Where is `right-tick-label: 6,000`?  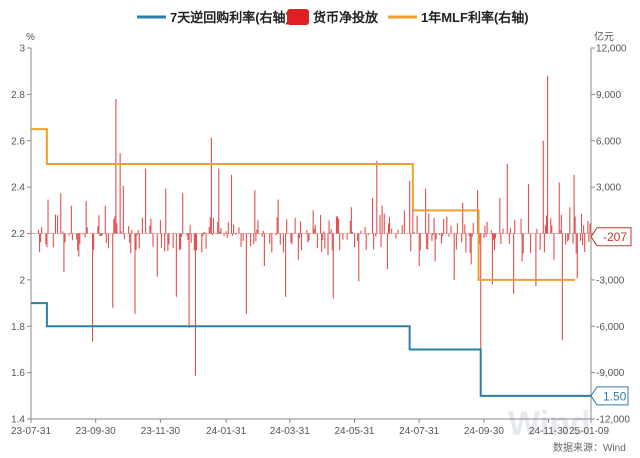
right-tick-label: 6,000 is located at coordinates (608, 141).